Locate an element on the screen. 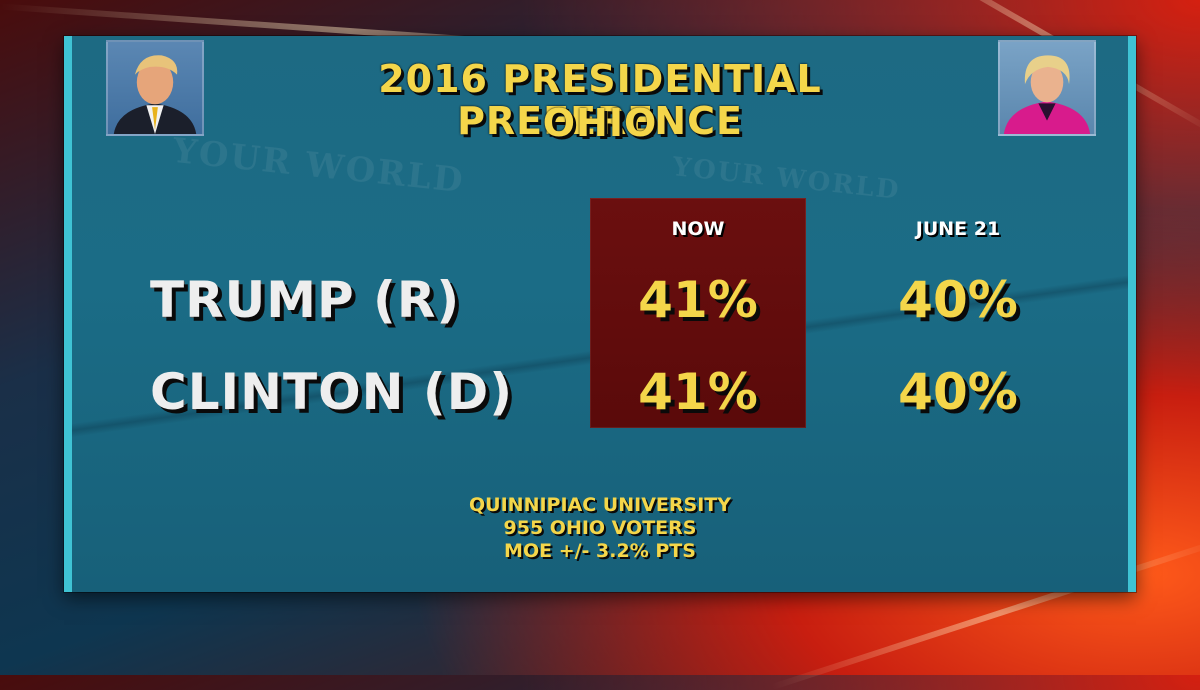 Image resolution: width=1200 pixels, height=690 pixels. value-clinton-now: 41% is located at coordinates (698, 392).